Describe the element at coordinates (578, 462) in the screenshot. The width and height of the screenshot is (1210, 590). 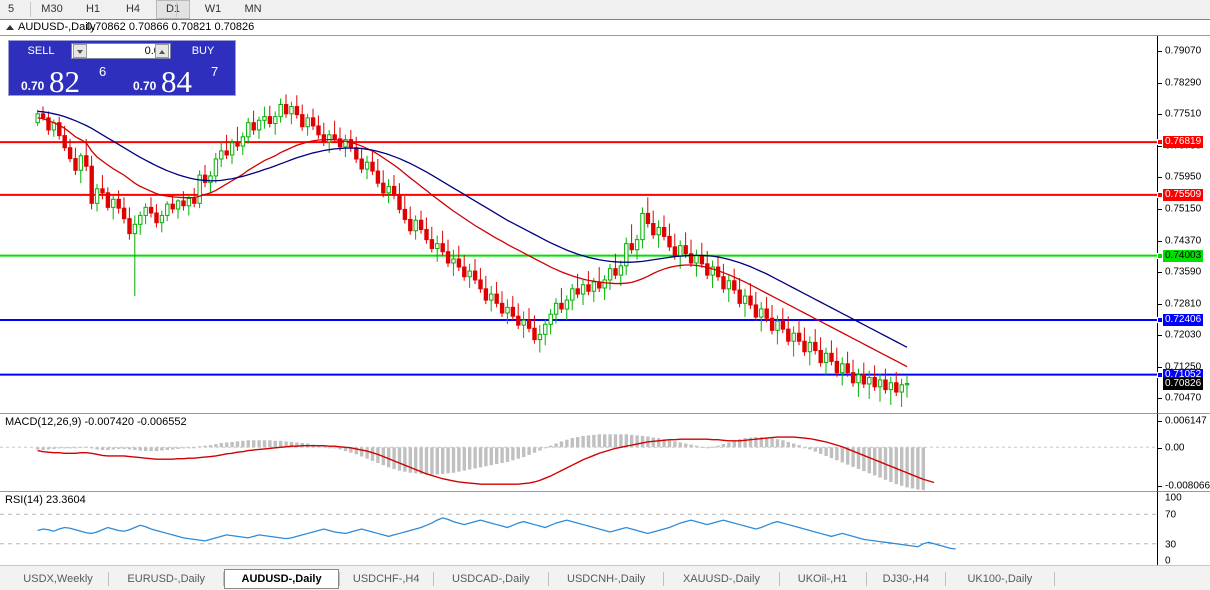
I see `macd-plot` at that location.